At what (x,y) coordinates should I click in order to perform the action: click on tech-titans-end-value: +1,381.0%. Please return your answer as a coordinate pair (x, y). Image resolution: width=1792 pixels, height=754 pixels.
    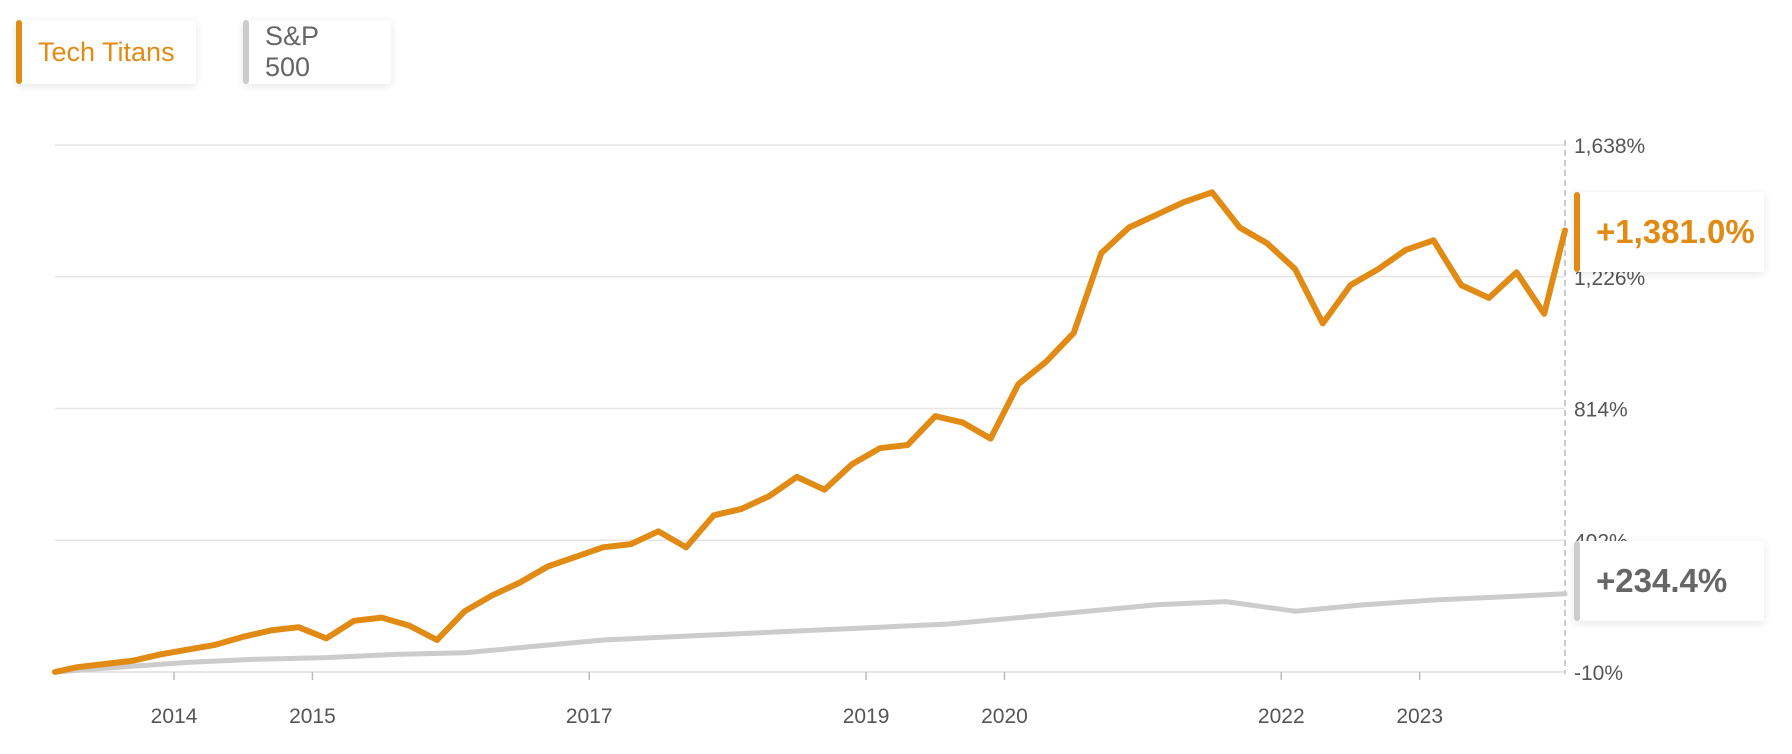
    Looking at the image, I should click on (1675, 231).